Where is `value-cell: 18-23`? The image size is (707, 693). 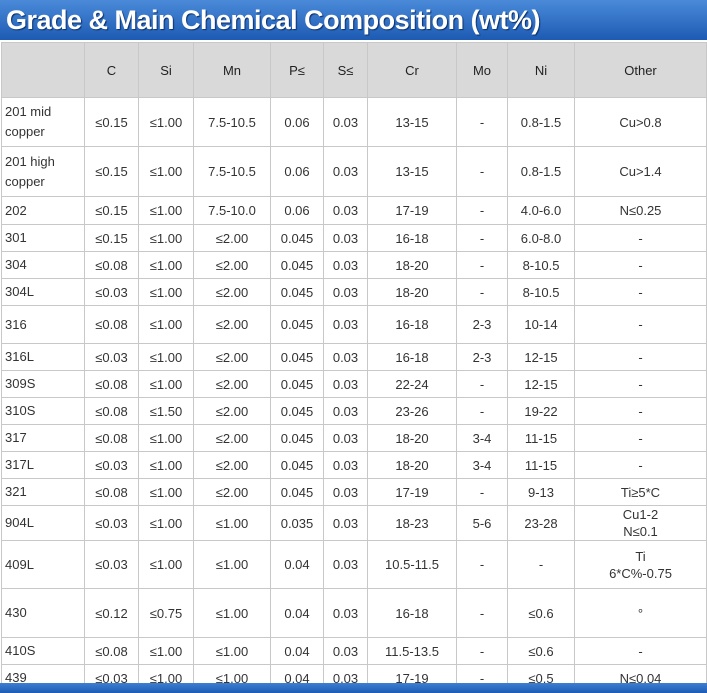
value-cell: 18-23 is located at coordinates (412, 523).